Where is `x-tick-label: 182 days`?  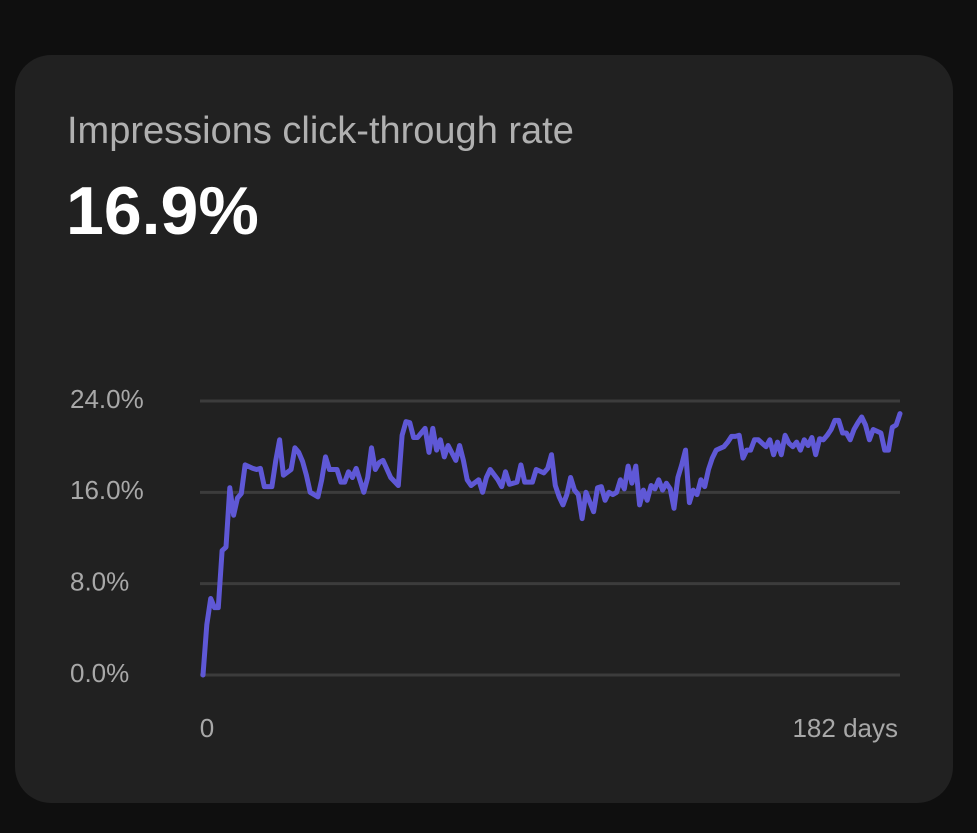
x-tick-label: 182 days is located at coordinates (845, 728).